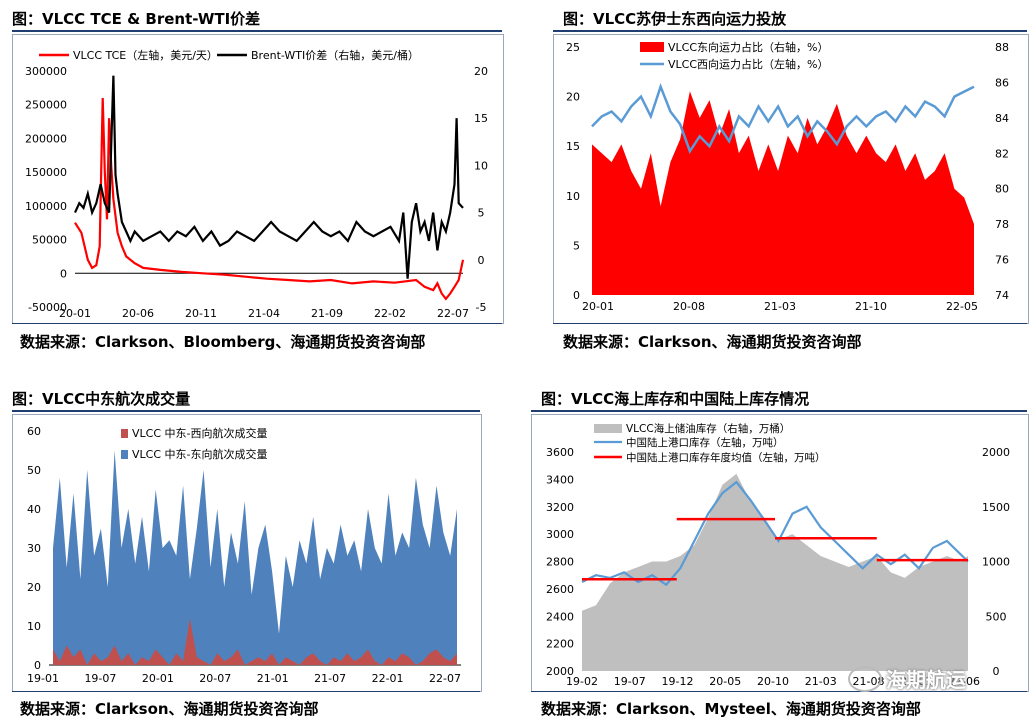 This screenshot has width=1029, height=722. I want to click on east-volume-area, so click(255, 557).